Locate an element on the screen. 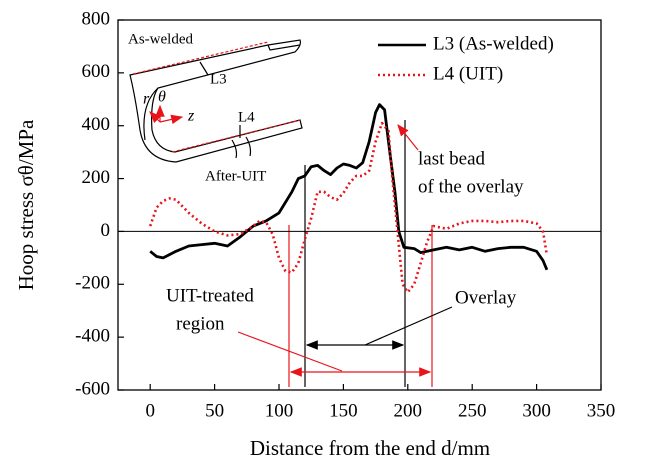 This screenshot has width=648, height=465. x-tick-label: 350 is located at coordinates (601, 410).